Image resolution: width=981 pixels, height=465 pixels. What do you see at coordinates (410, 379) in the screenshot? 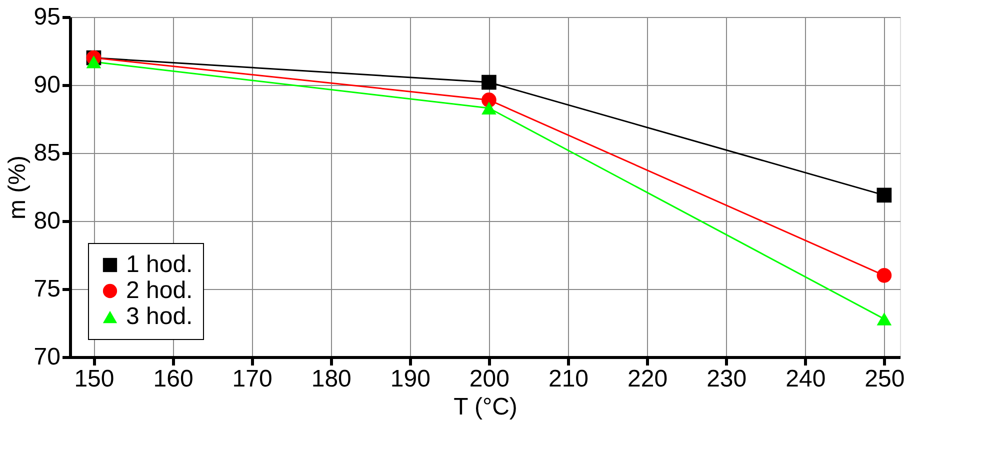
I see `x-tick-label: 190` at bounding box center [410, 379].